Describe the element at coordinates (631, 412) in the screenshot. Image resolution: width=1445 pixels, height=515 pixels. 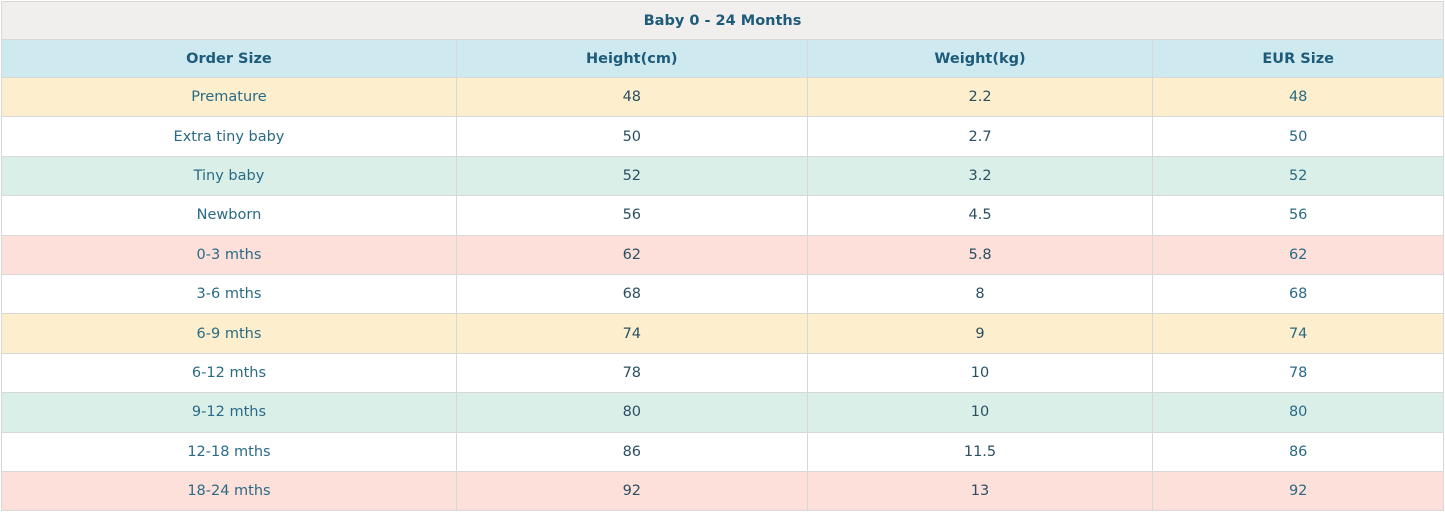
I see `cell-height: 80` at that location.